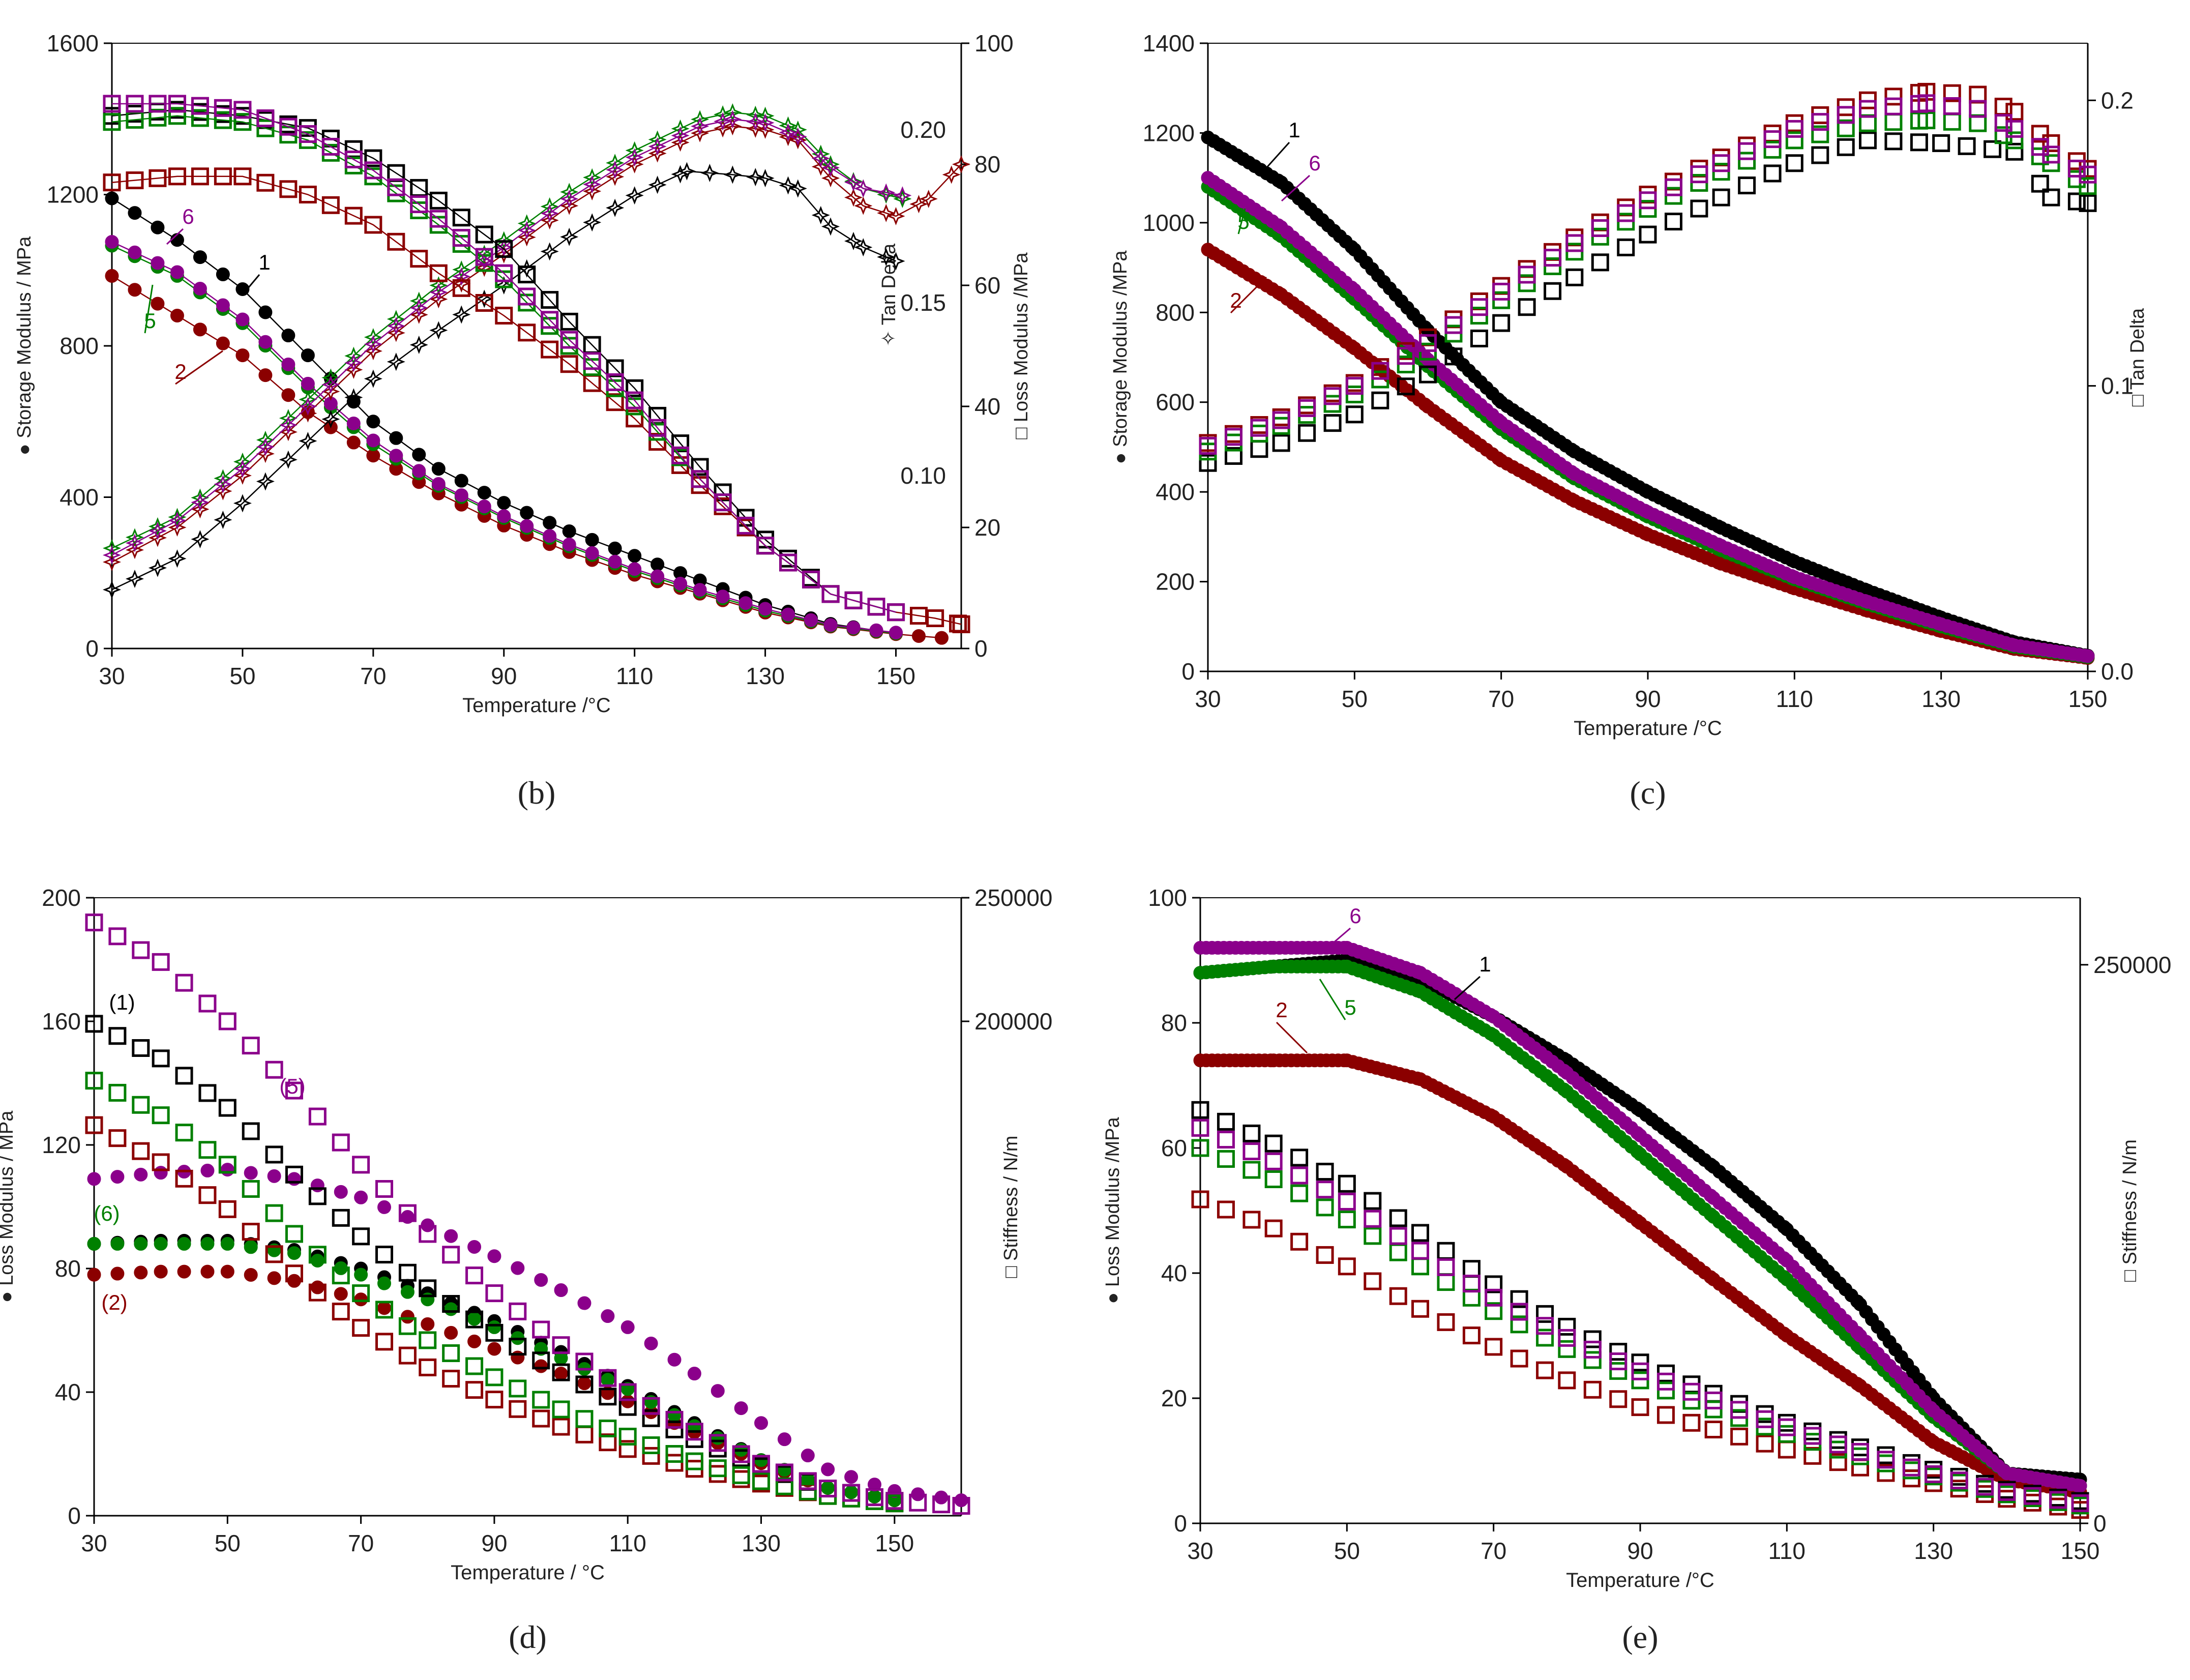 The width and height of the screenshot is (2190, 1680). Describe the element at coordinates (1350, 1007) in the screenshot. I see `series-label-s5: 5` at that location.